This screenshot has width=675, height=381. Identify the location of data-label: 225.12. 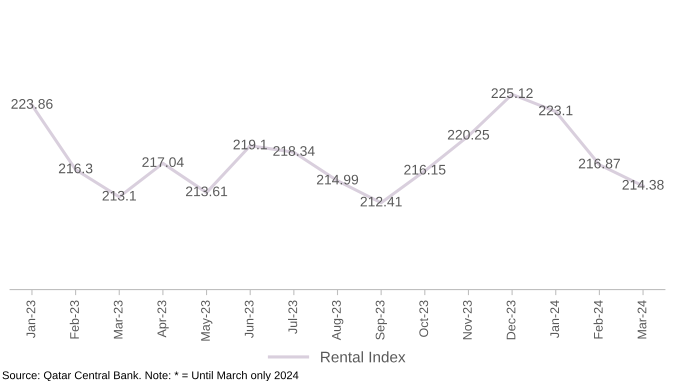
(512, 93).